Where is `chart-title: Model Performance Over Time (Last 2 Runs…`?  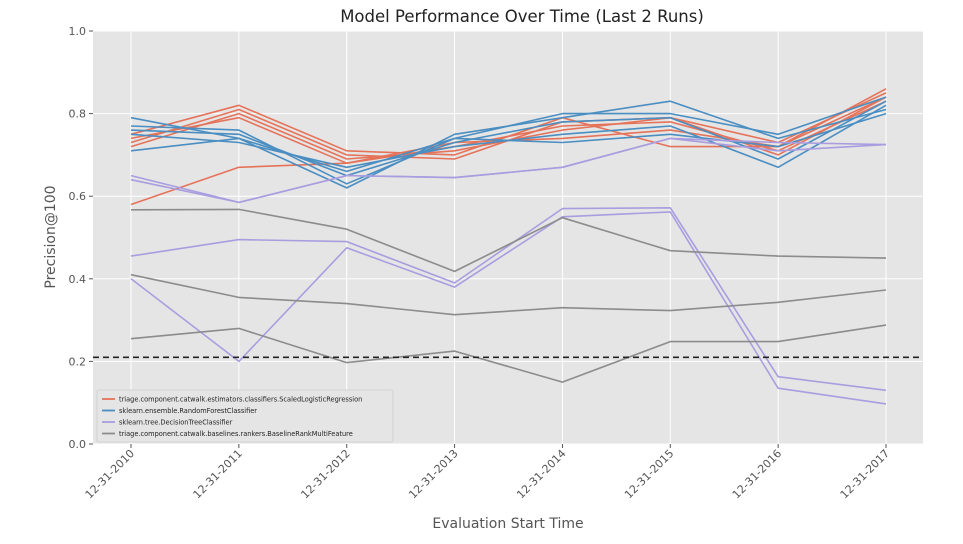 chart-title: Model Performance Over Time (Last 2 Runs… is located at coordinates (522, 16).